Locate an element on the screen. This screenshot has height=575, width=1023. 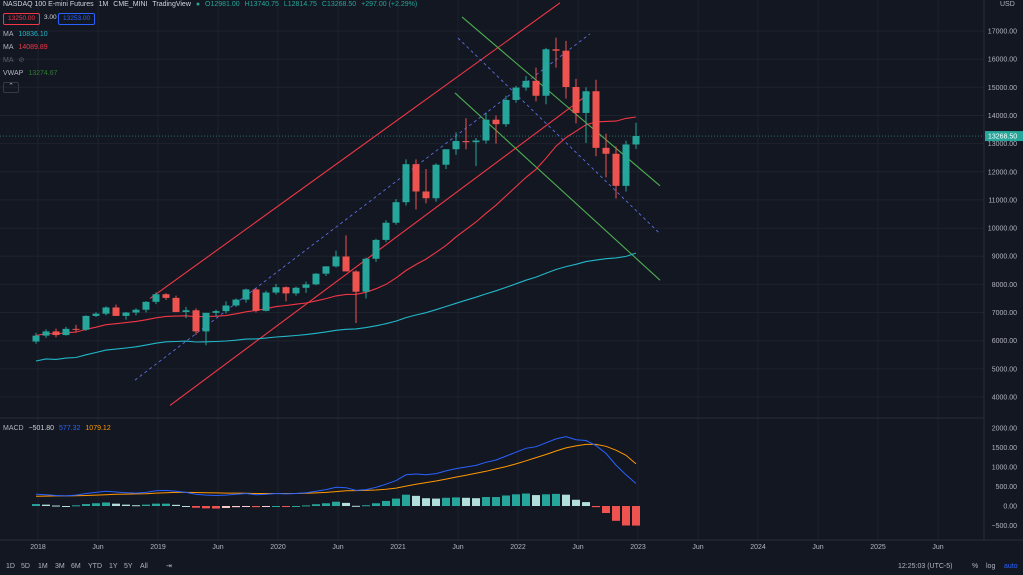
ma-red-legend: MA 14089.89 is located at coordinates (27, 48).